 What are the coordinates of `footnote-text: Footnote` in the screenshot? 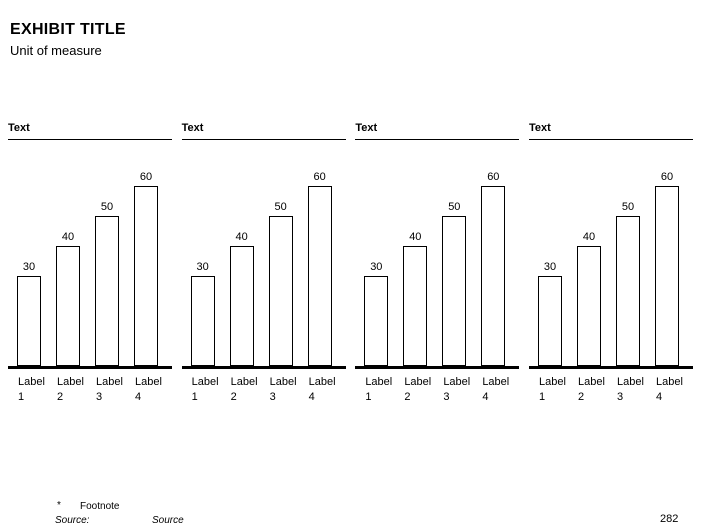 It's located at (100, 506).